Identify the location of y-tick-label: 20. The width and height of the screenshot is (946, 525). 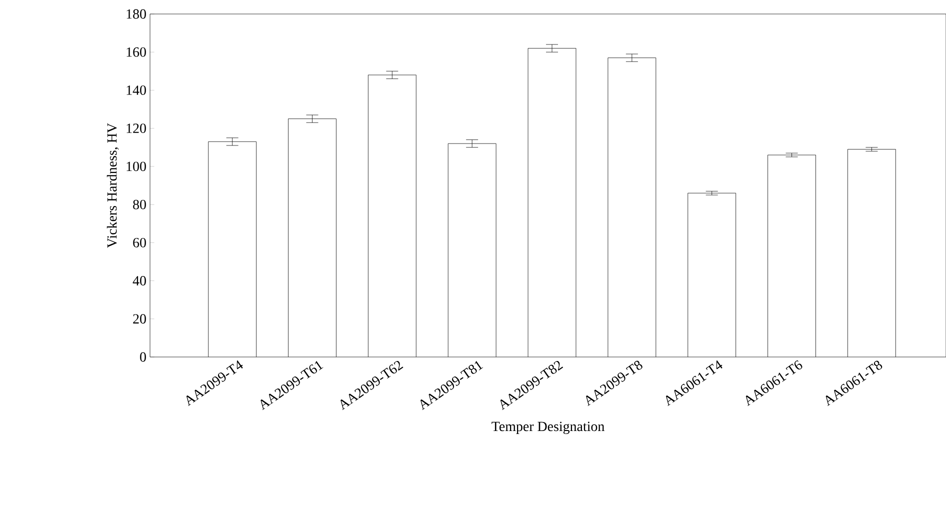
(139, 319).